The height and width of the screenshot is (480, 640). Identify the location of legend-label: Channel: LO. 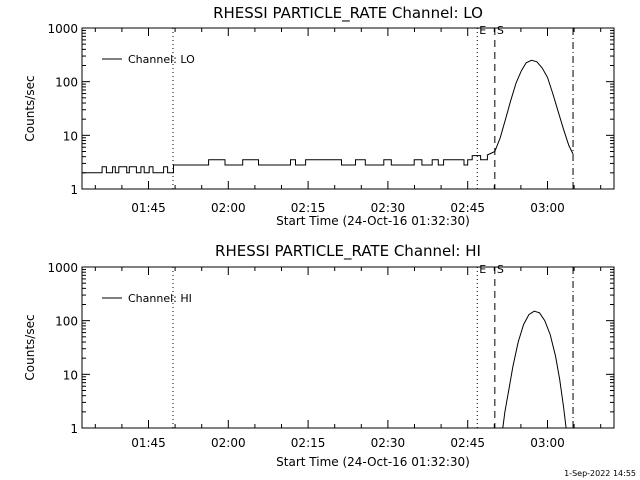
(161, 59).